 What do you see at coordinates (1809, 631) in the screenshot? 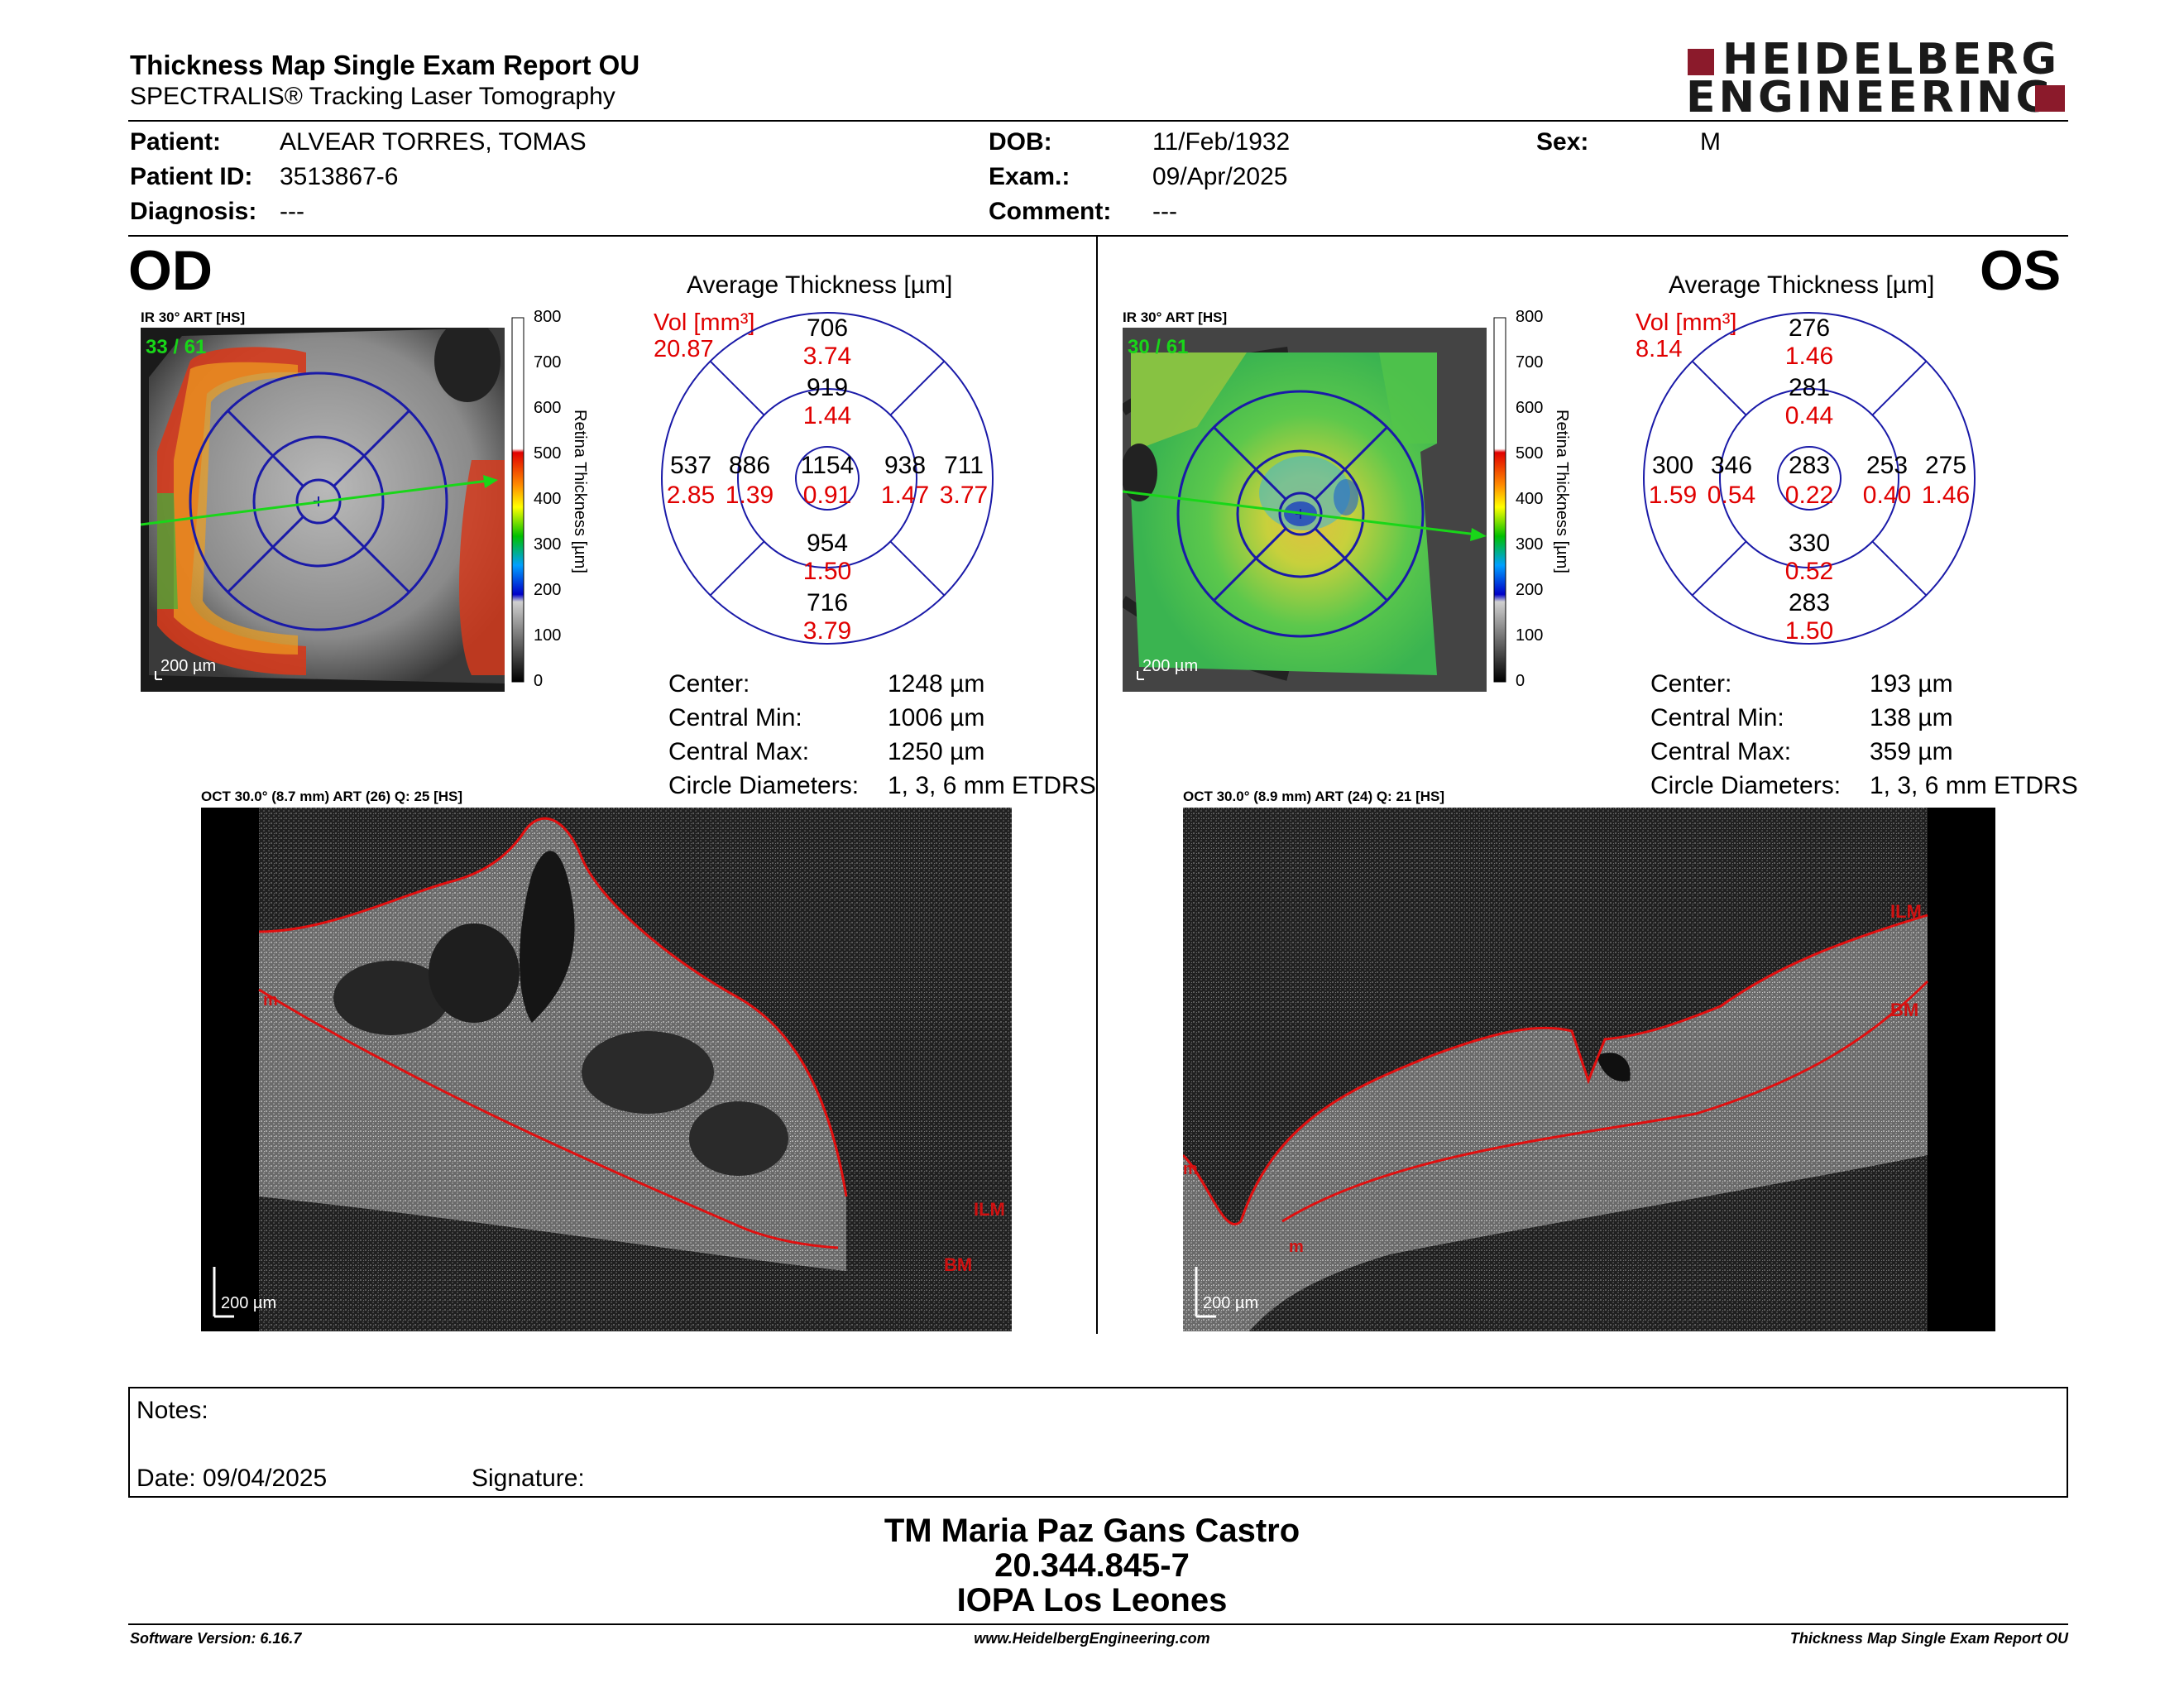
I see `os-bottom-outer-vol: 1.50` at bounding box center [1809, 631].